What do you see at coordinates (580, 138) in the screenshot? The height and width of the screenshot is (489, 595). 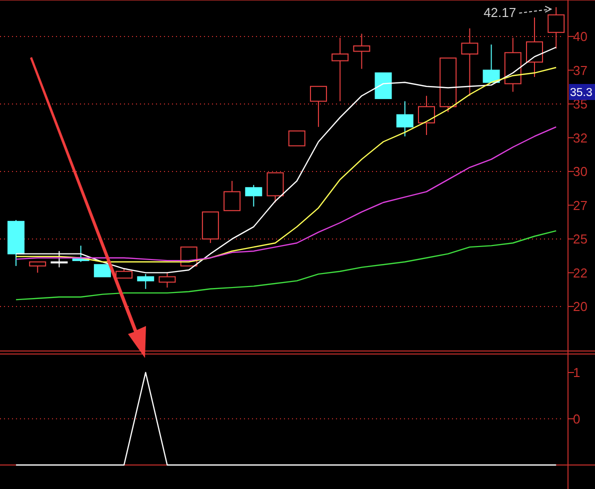 I see `y-tick-label: 32` at bounding box center [580, 138].